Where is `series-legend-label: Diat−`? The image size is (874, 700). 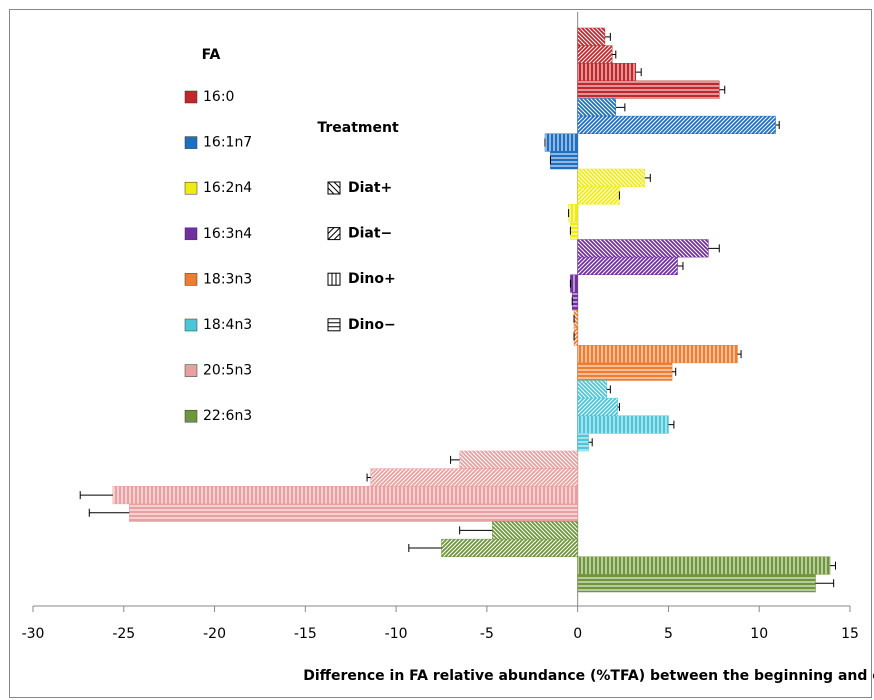
series-legend-label: Diat− is located at coordinates (370, 234).